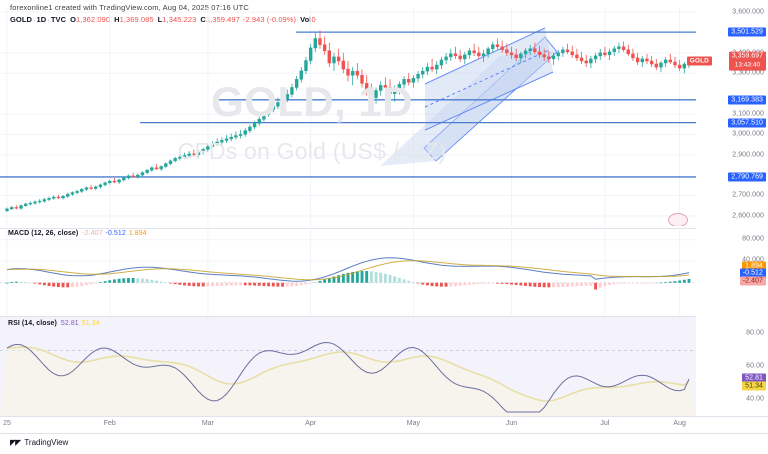 The image size is (768, 454). Describe the element at coordinates (748, 216) in the screenshot. I see `price-tick-label: 2,600.000` at that location.